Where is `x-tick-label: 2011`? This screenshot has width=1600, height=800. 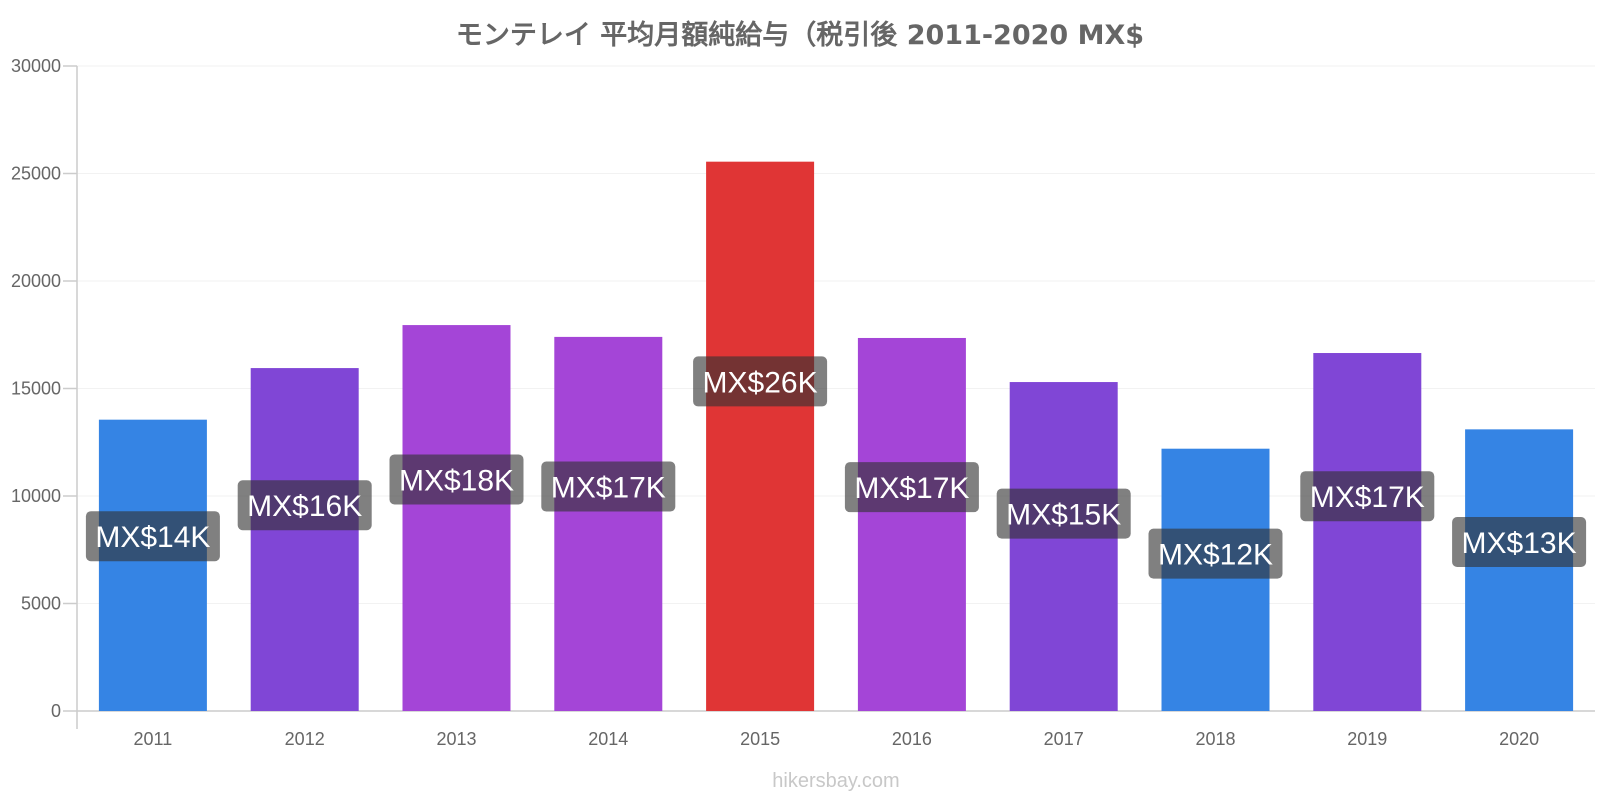 x-tick-label: 2011 is located at coordinates (153, 739).